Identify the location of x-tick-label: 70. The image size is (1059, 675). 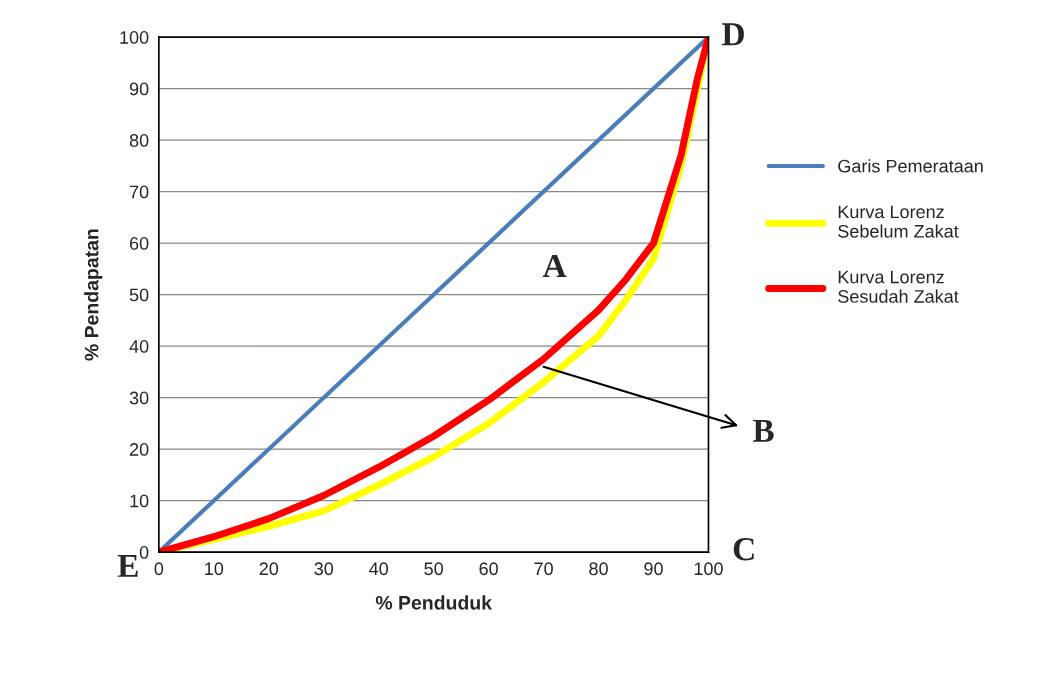
(543, 569).